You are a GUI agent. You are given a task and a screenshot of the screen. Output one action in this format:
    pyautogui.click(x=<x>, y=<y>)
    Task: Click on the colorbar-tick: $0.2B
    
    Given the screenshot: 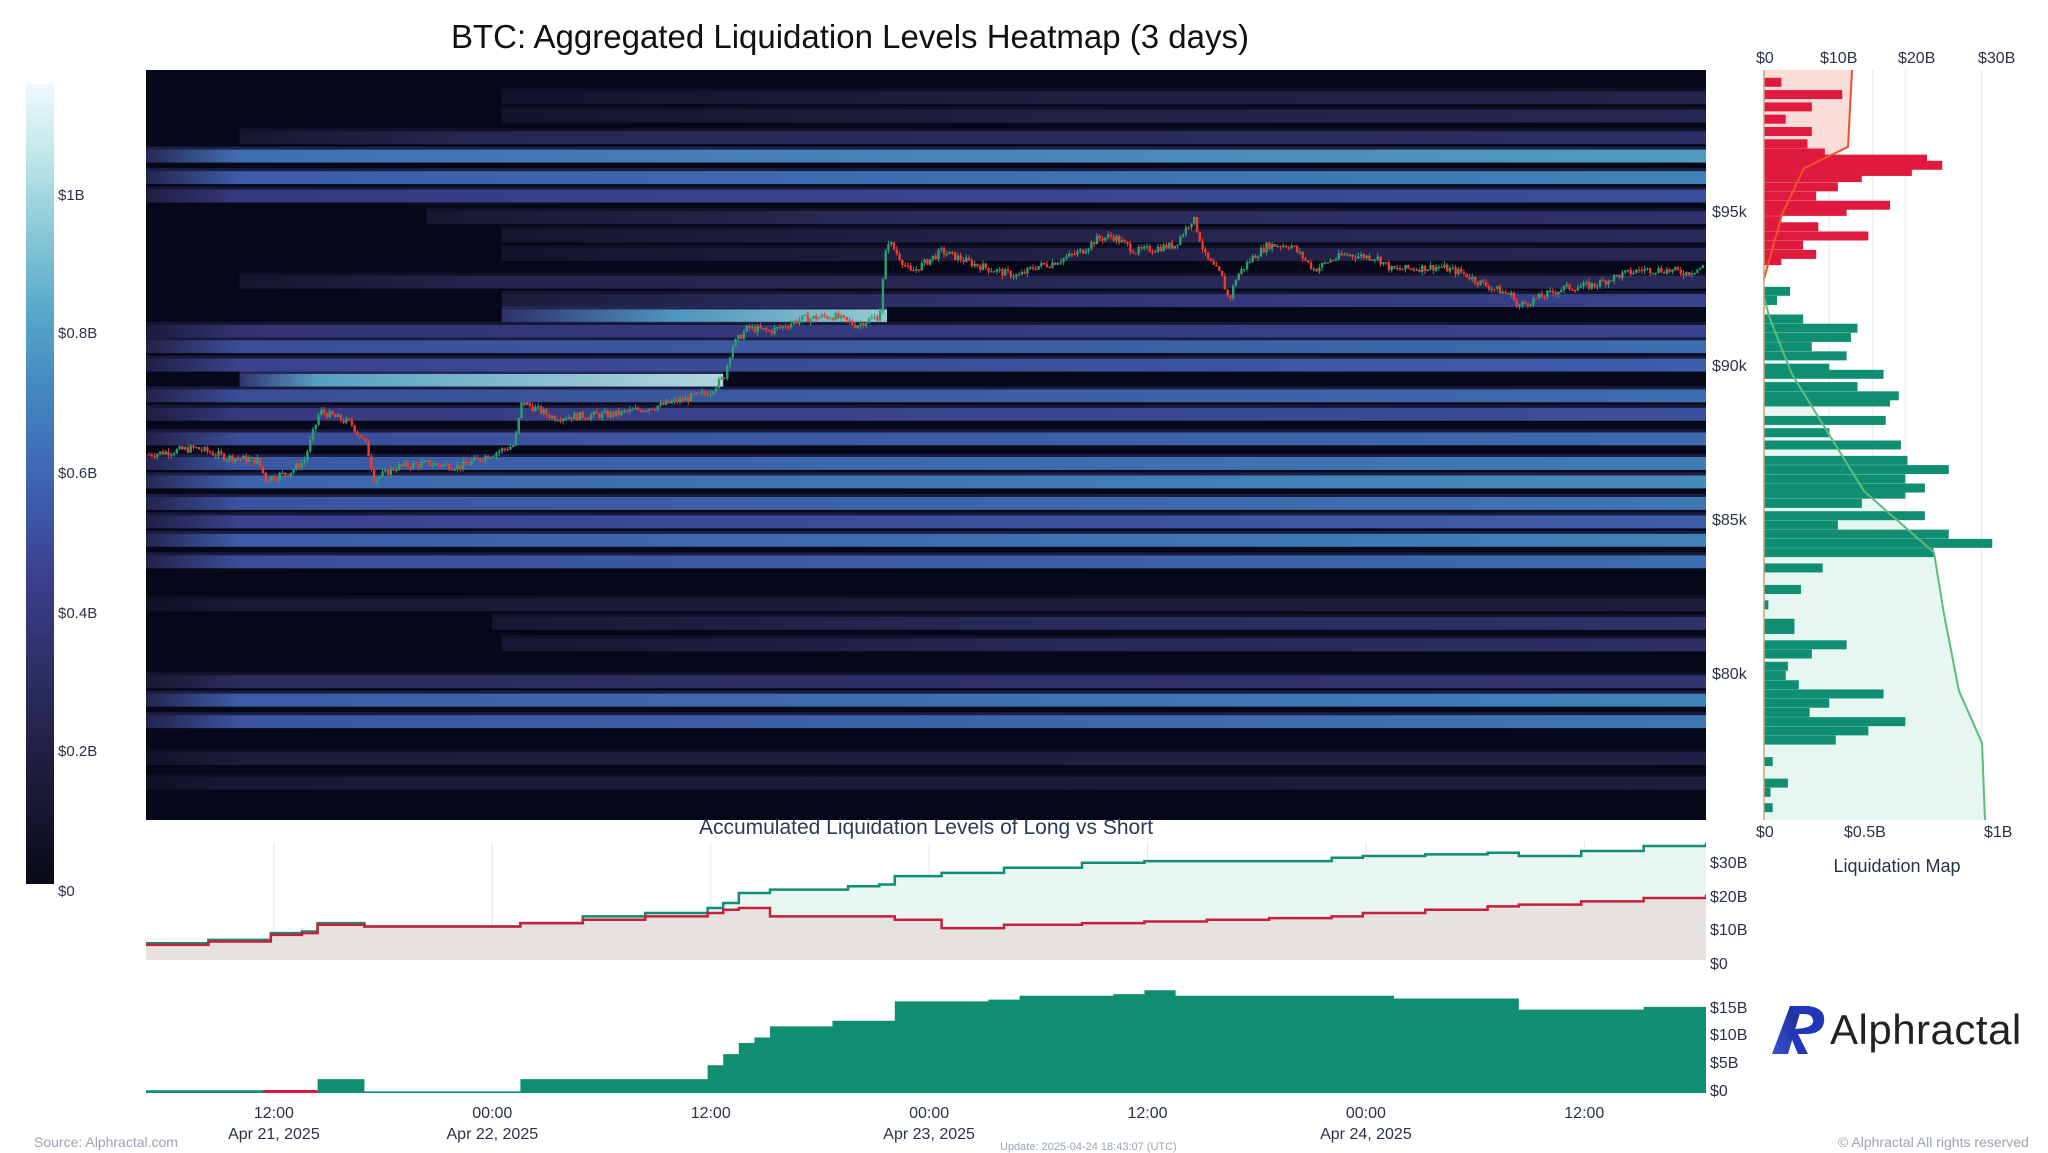 What is the action you would take?
    pyautogui.click(x=78, y=751)
    